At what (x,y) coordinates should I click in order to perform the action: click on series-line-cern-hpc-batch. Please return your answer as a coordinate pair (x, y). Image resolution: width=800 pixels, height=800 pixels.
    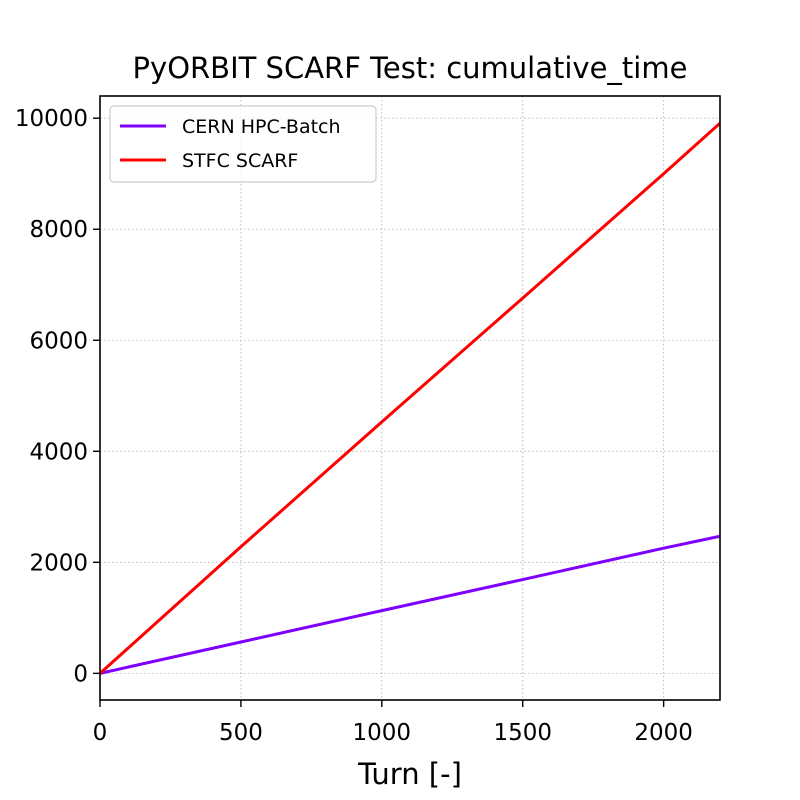
    Looking at the image, I should click on (410, 604).